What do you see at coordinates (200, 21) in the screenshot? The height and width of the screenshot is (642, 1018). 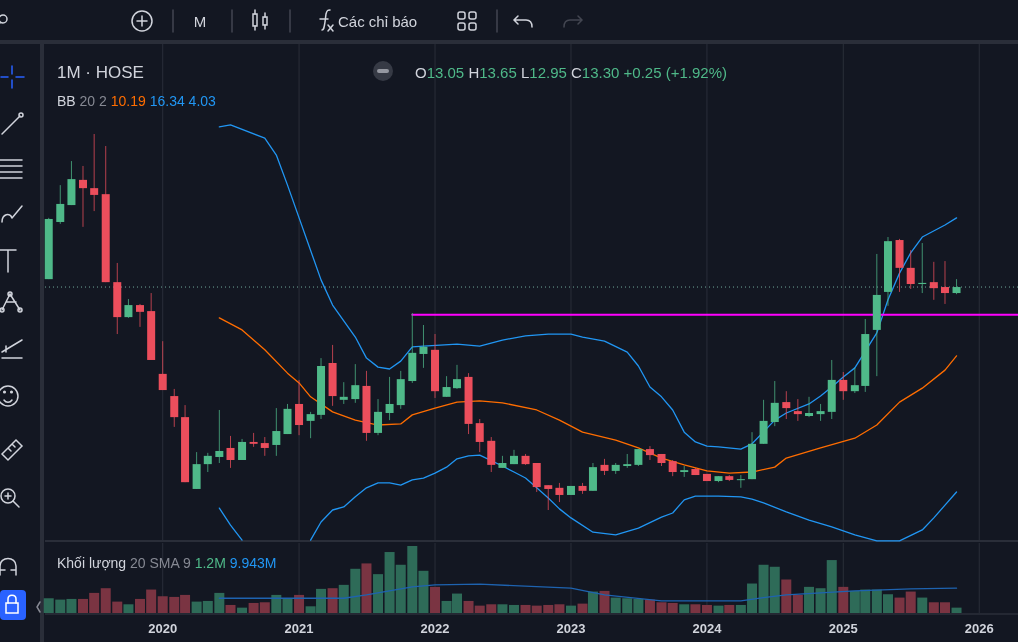 I see `text: M` at bounding box center [200, 21].